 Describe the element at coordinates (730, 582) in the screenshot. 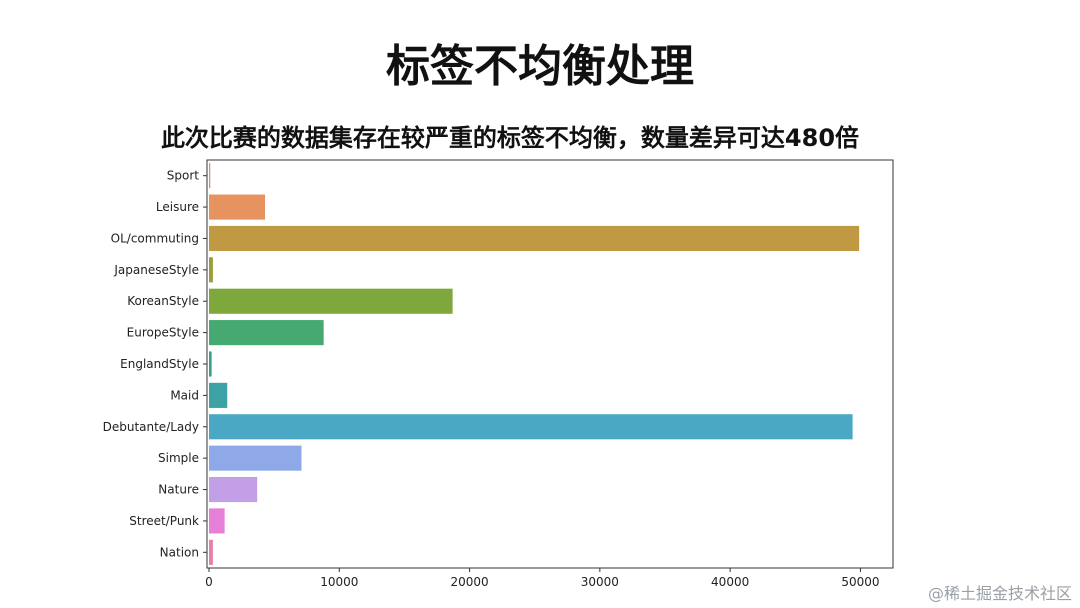

I see `x-tick-label: 40000` at that location.